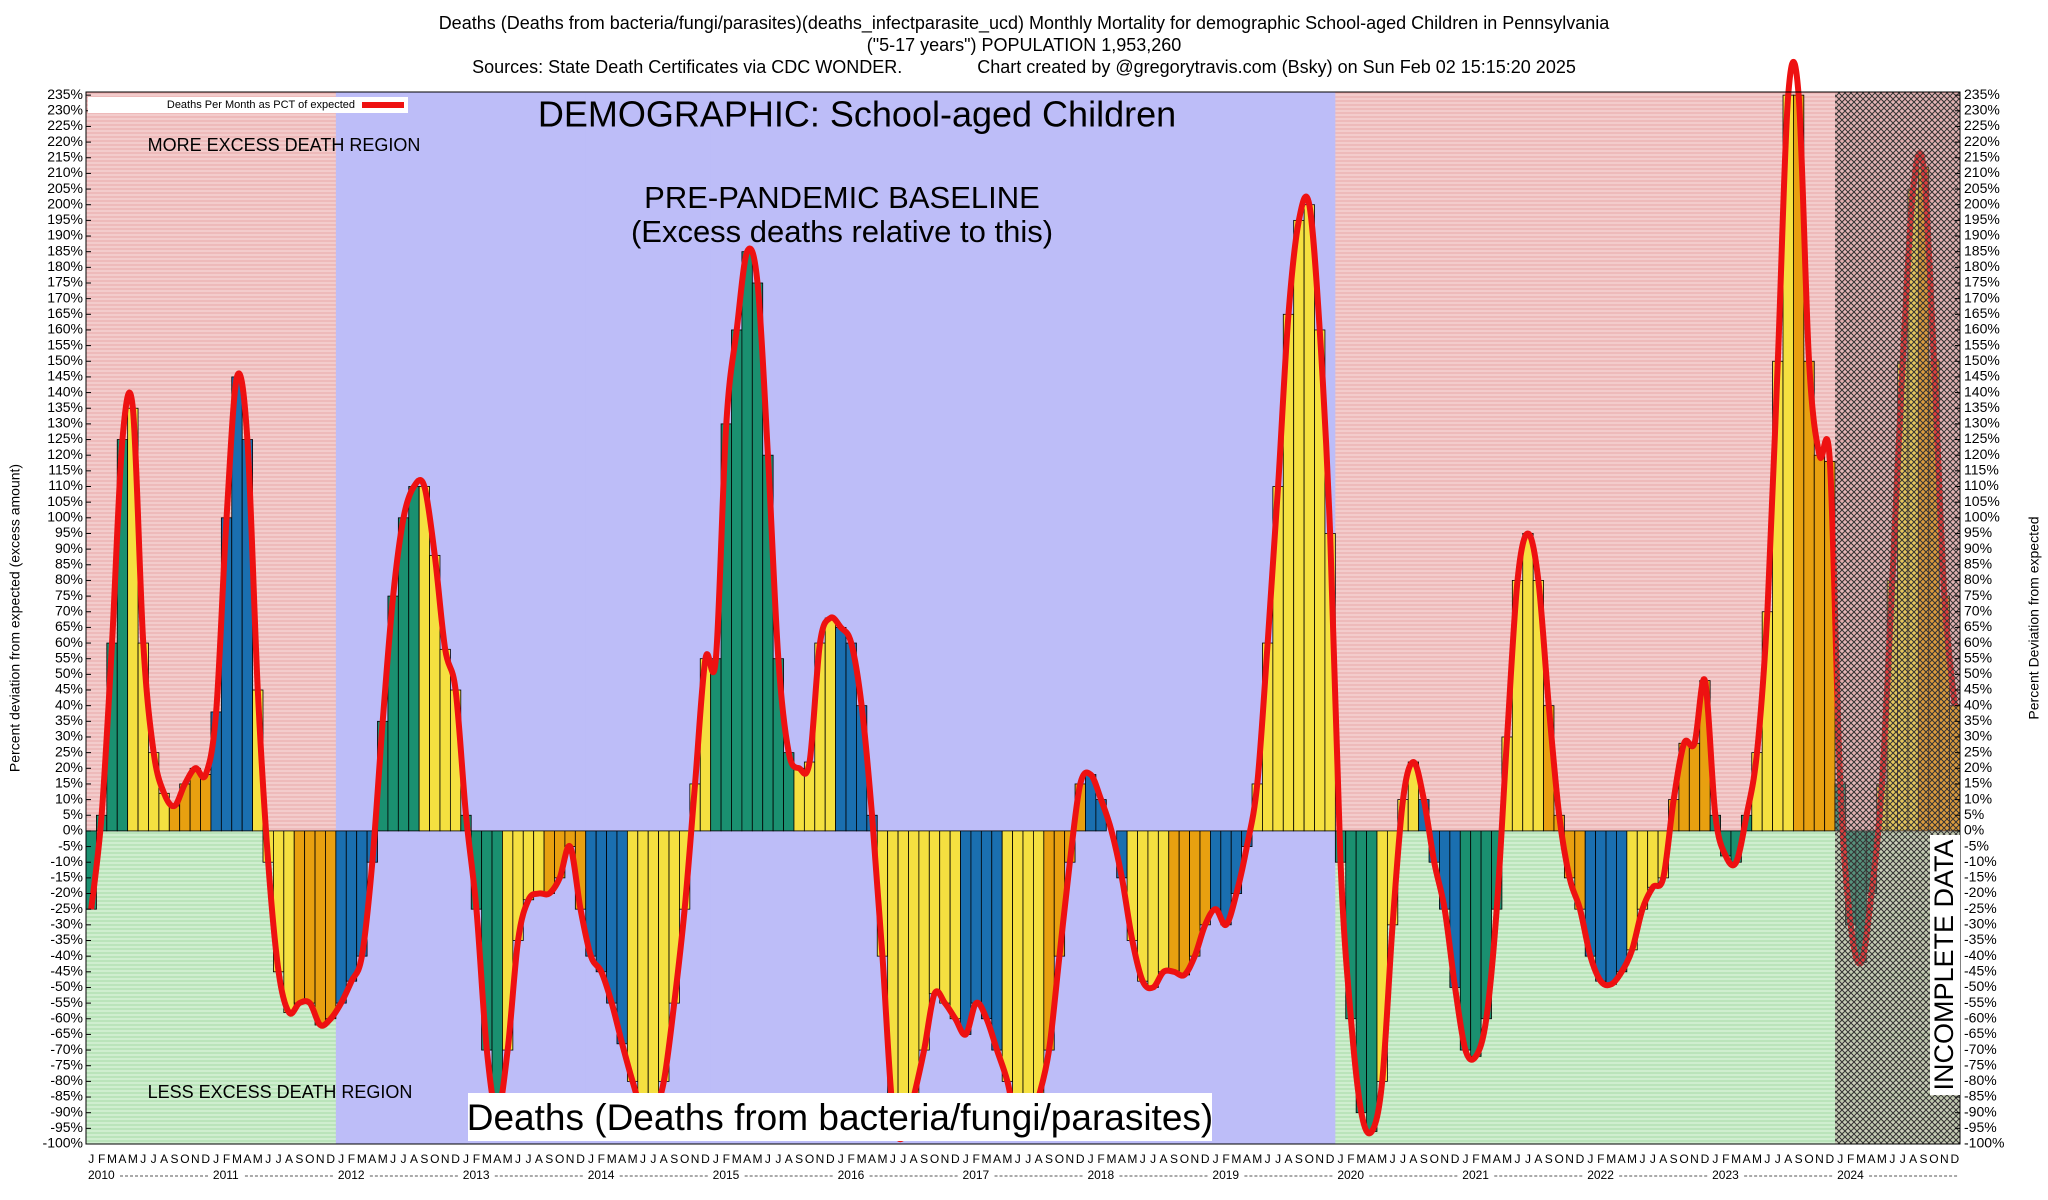 This screenshot has height=1200, width=2048. Describe the element at coordinates (65, 501) in the screenshot. I see `y-tick-label: 105%` at that location.